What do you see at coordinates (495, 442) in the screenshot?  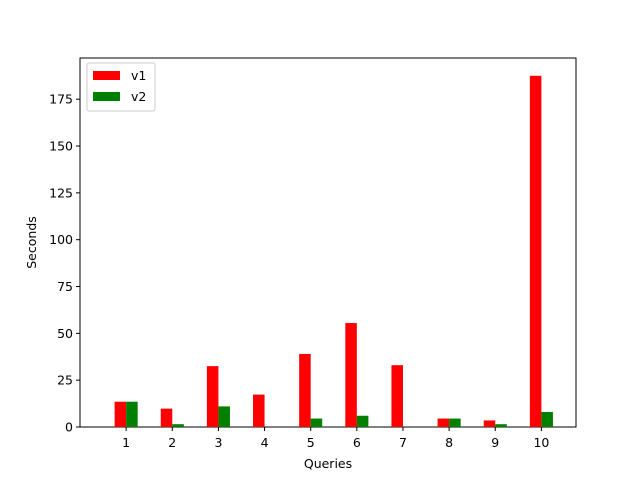 I see `x-tick-label: 9` at bounding box center [495, 442].